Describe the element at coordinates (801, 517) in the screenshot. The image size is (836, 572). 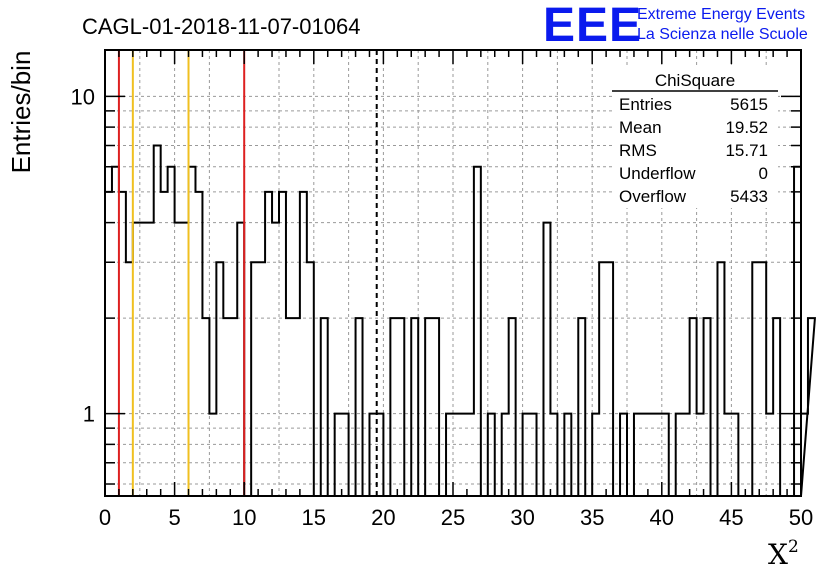
I see `x-tick-label: 50` at that location.